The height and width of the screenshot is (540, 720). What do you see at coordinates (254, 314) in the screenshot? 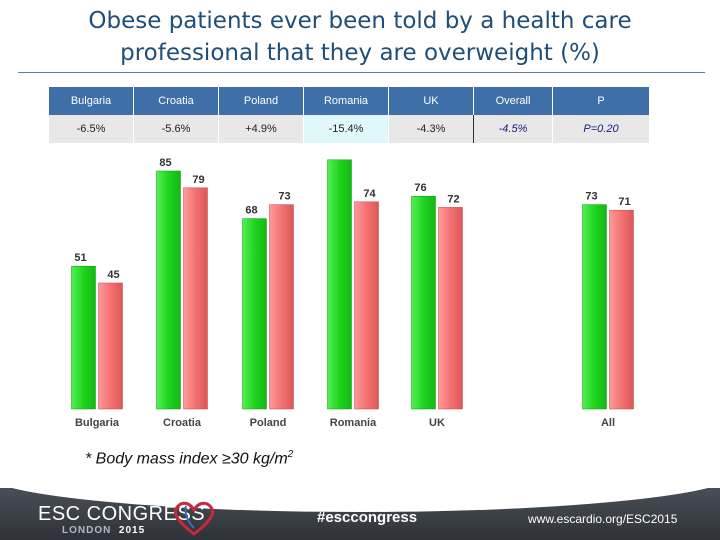
I see `bar-poland-green` at bounding box center [254, 314].